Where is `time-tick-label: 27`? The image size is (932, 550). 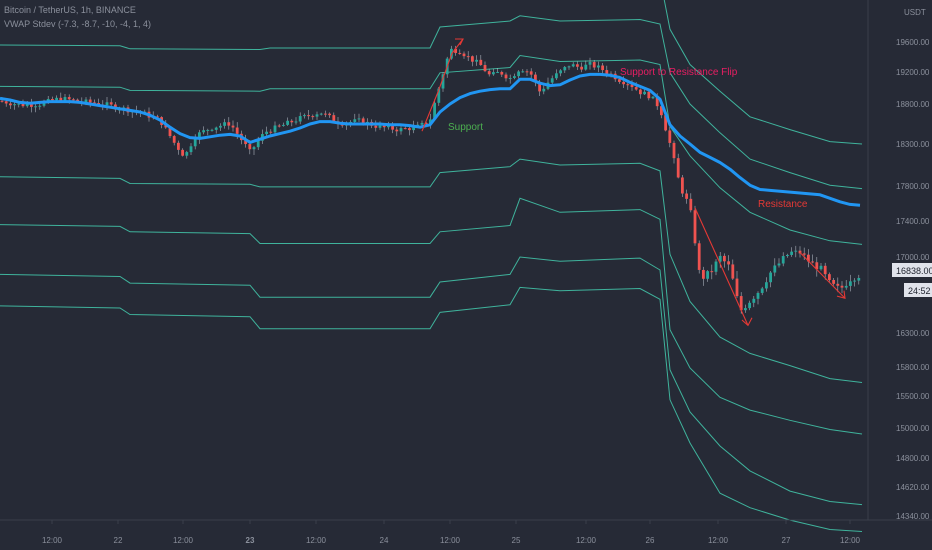 time-tick-label: 27 is located at coordinates (786, 540).